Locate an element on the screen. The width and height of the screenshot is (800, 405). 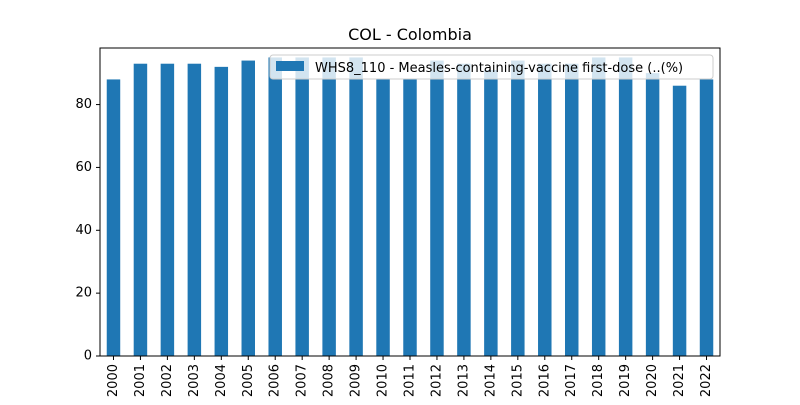
bar-2012 is located at coordinates (437, 208).